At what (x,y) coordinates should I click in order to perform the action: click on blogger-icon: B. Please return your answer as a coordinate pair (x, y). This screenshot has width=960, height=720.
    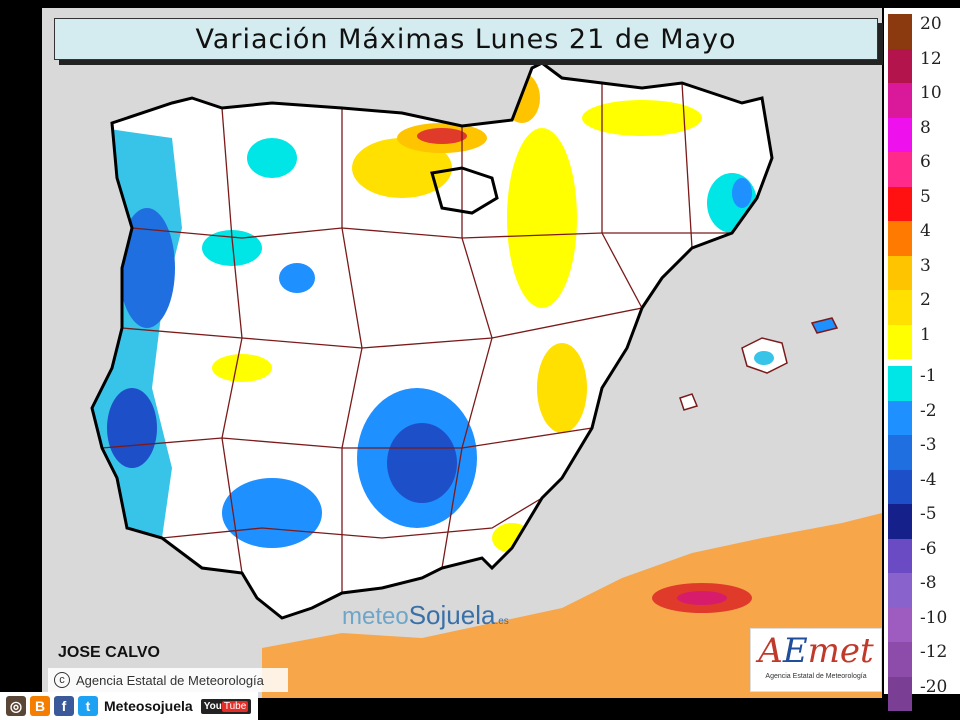
    Looking at the image, I should click on (40, 706).